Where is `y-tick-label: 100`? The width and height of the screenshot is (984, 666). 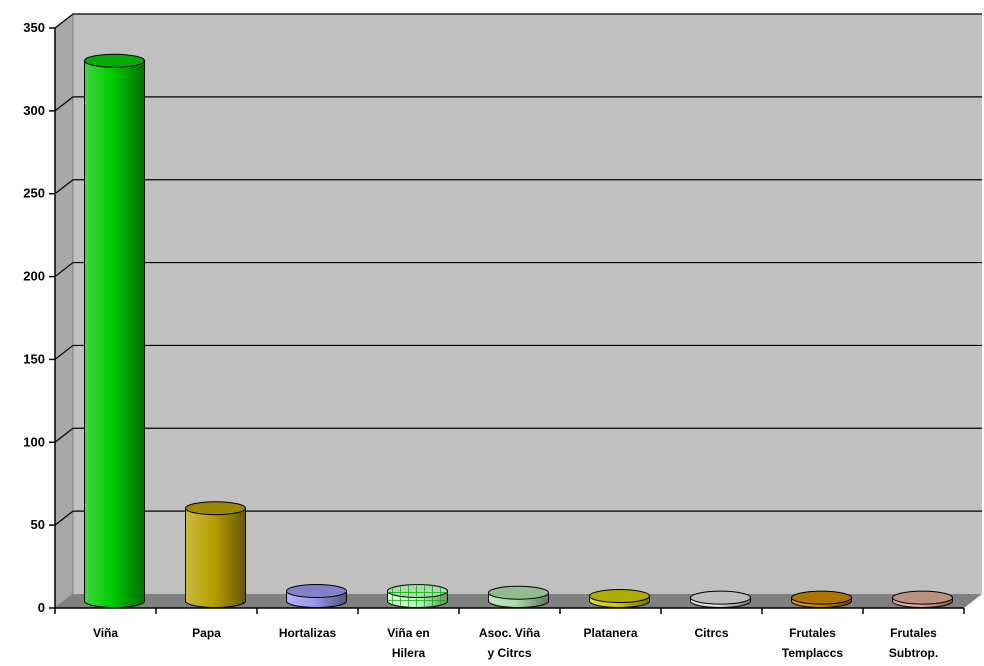
y-tick-label: 100 is located at coordinates (34, 441).